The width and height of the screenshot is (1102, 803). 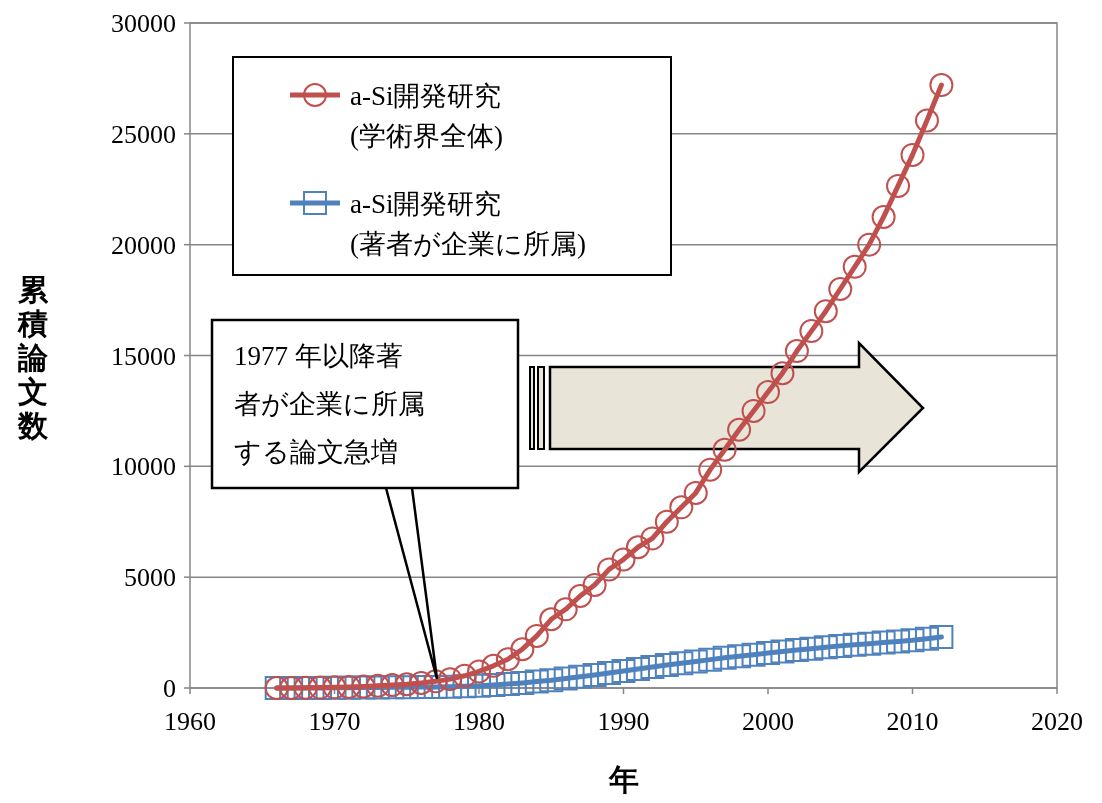 I want to click on y-tick-label: 0, so click(x=169, y=688).